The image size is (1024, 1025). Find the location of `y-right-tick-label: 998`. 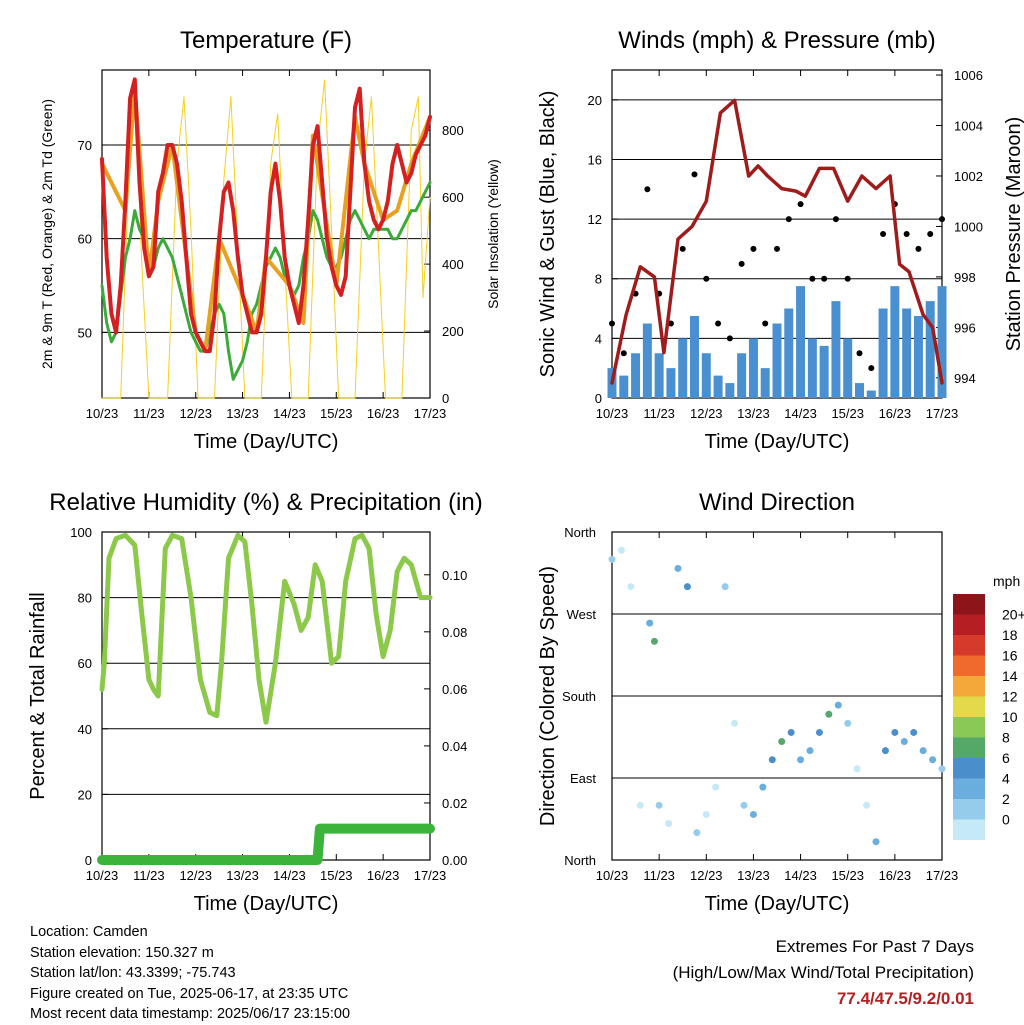

y-right-tick-label: 998 is located at coordinates (965, 277).